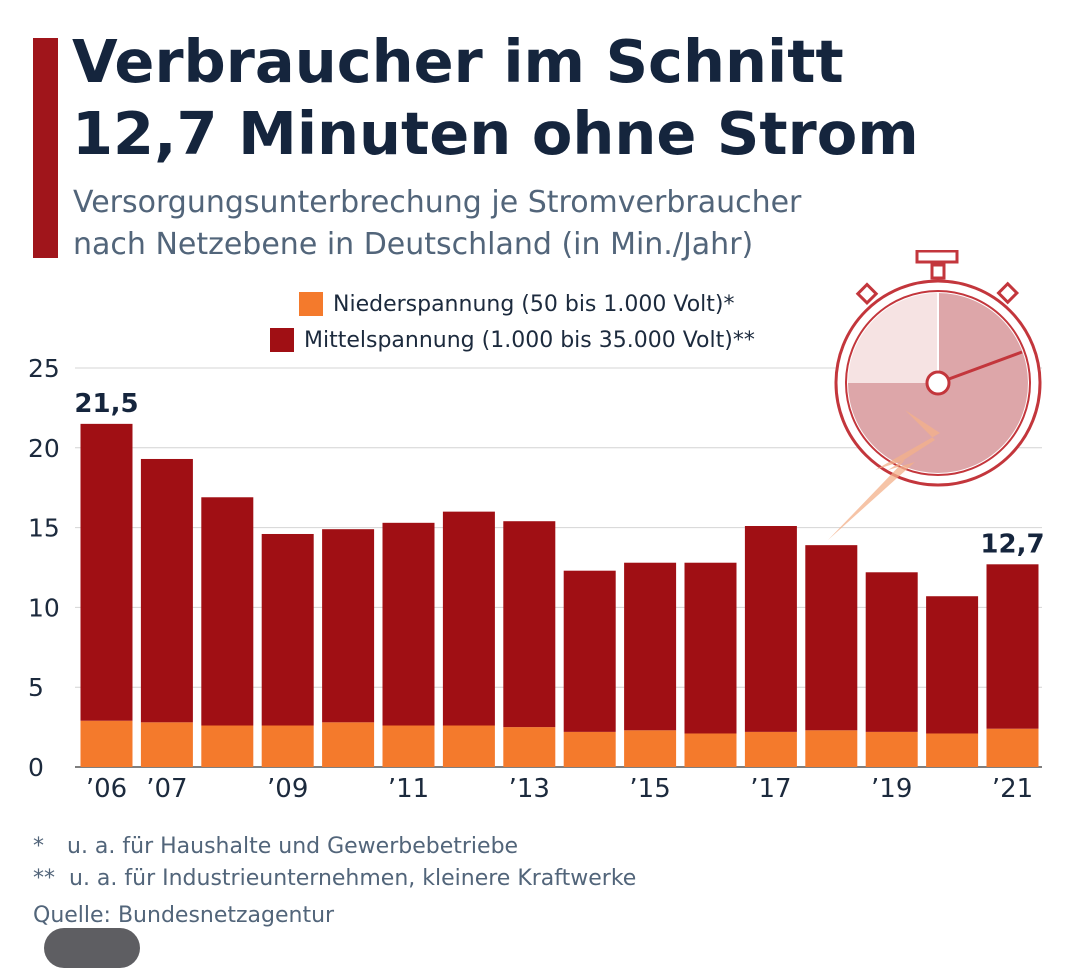 The height and width of the screenshot is (968, 1080). I want to click on x-tick-label-2017: ’17, so click(770, 789).